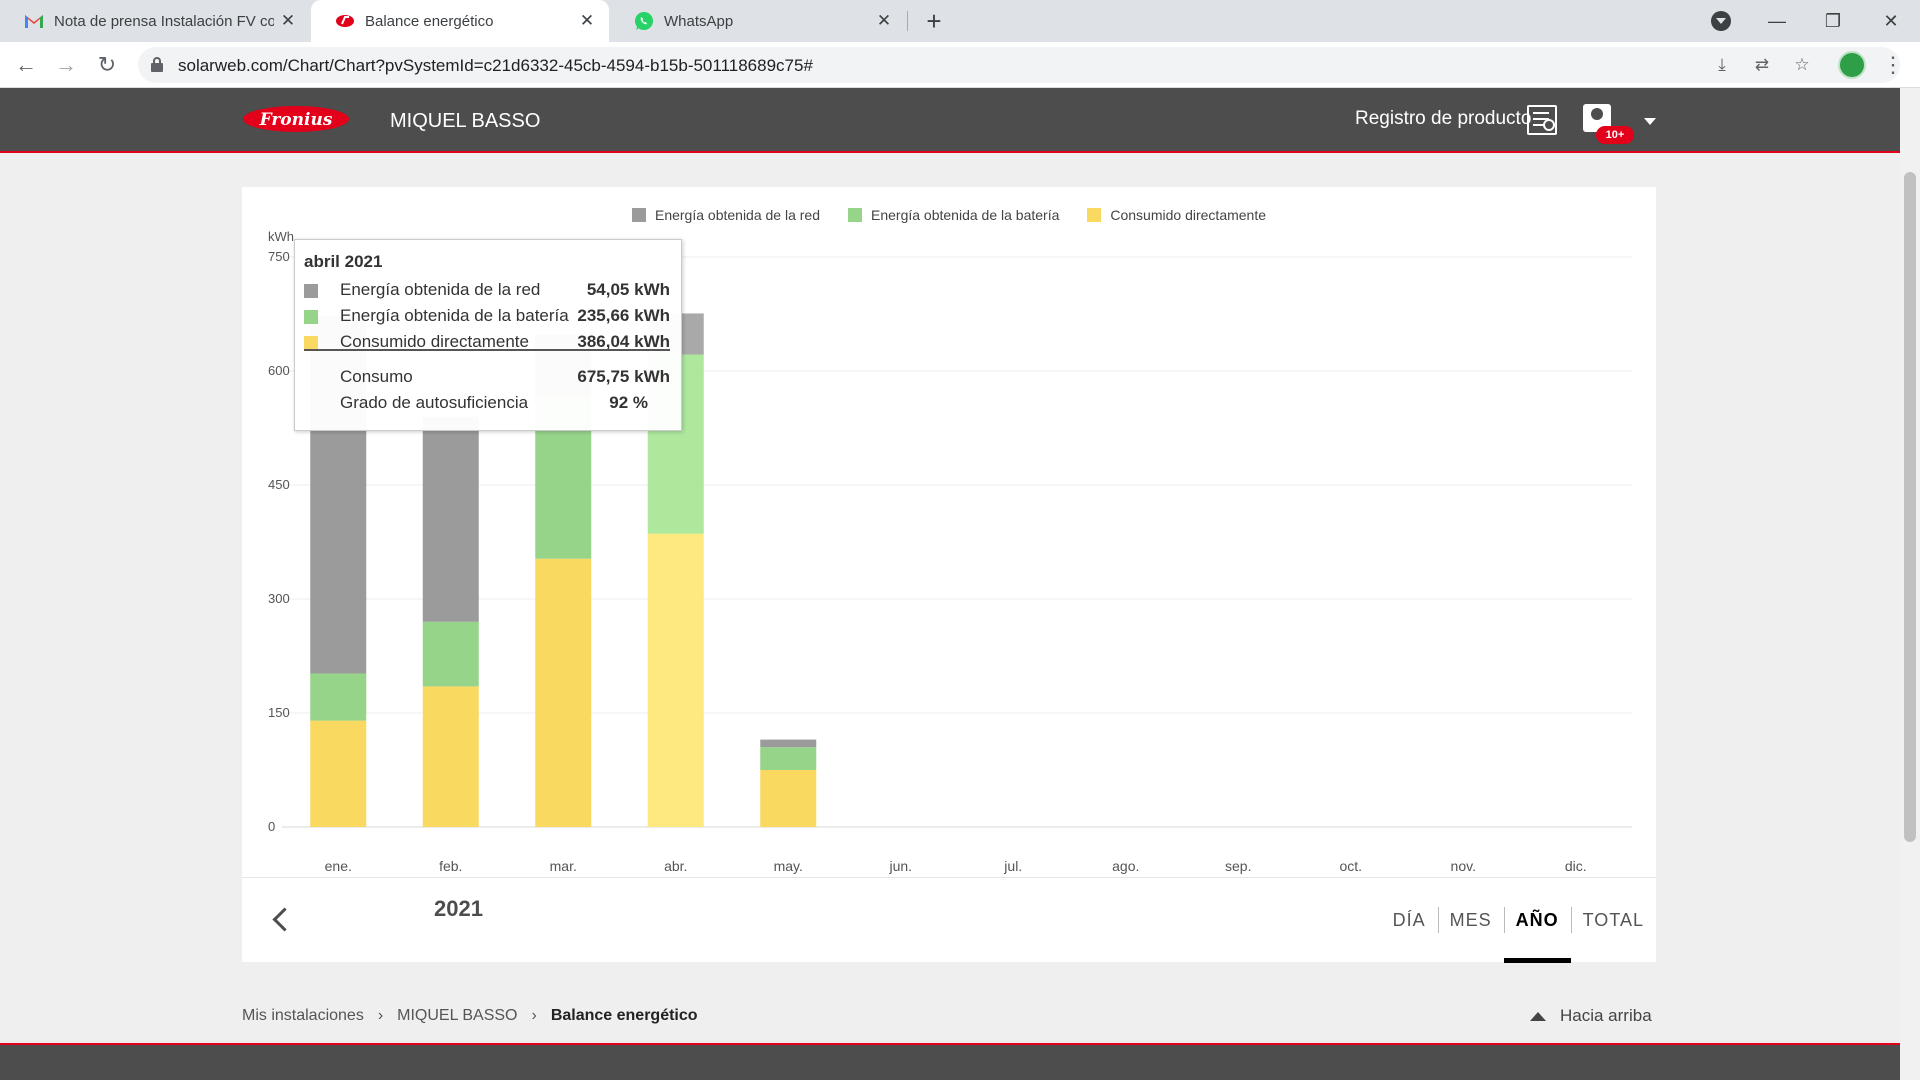 The height and width of the screenshot is (1080, 1920). Describe the element at coordinates (107, 64) in the screenshot. I see `reload-icon: ↻` at that location.